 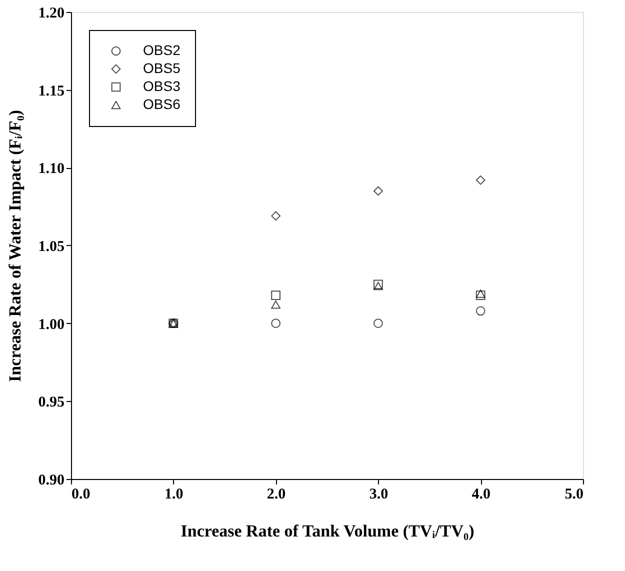 What do you see at coordinates (574, 494) in the screenshot?
I see `x-tick-label: 5.0` at bounding box center [574, 494].